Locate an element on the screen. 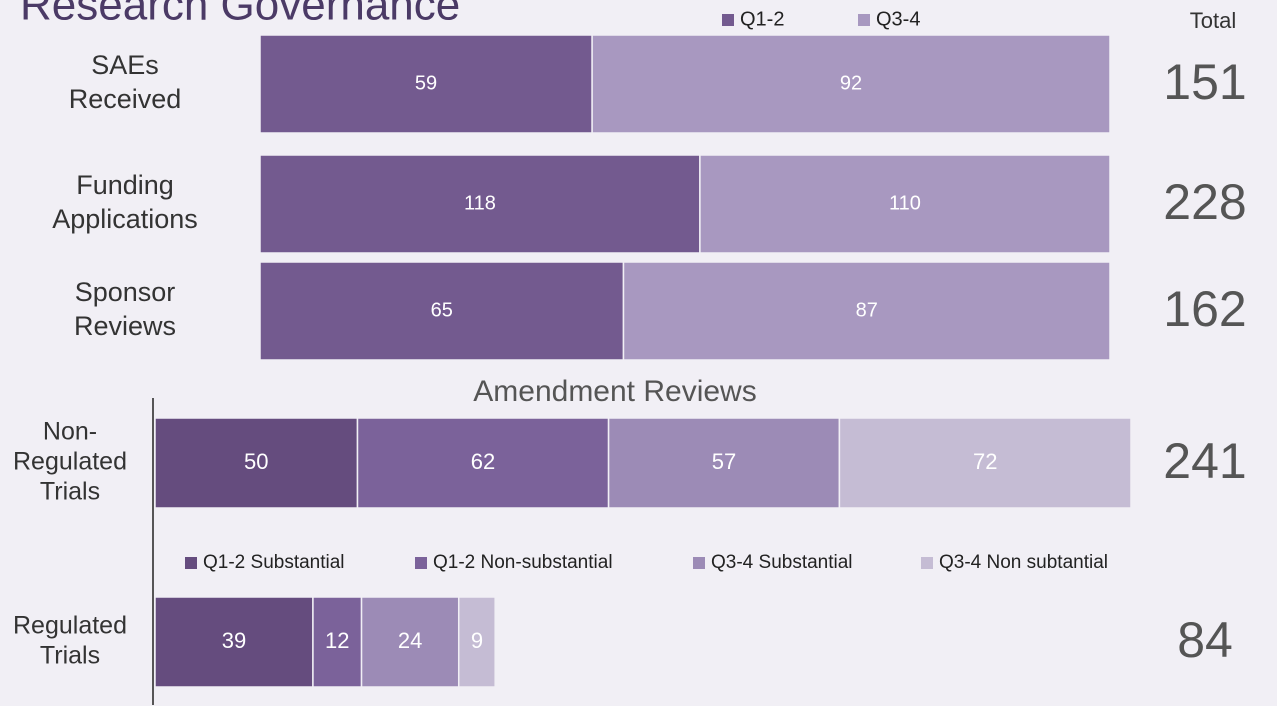 Image resolution: width=1277 pixels, height=706 pixels. data-label: 87 is located at coordinates (867, 310).